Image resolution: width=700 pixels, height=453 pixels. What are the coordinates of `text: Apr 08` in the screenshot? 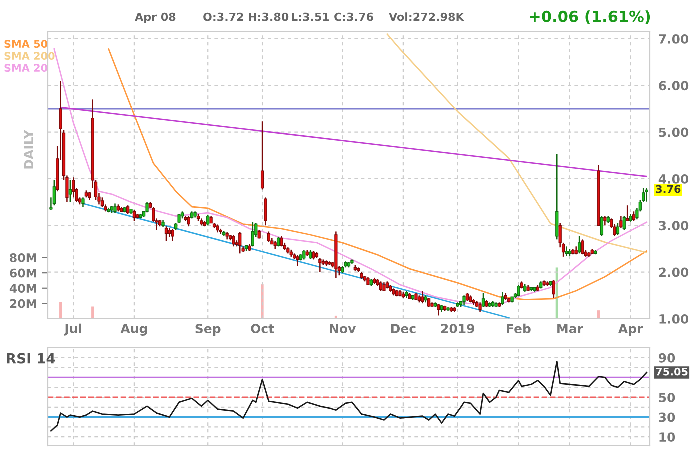 It's located at (155, 18).